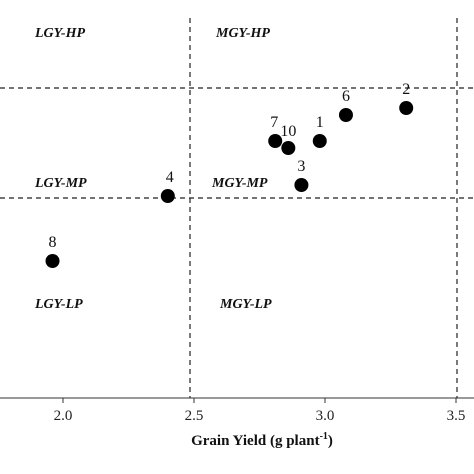  I want to click on quadrant-label-lgy-mp: LGY-MP, so click(60, 183).